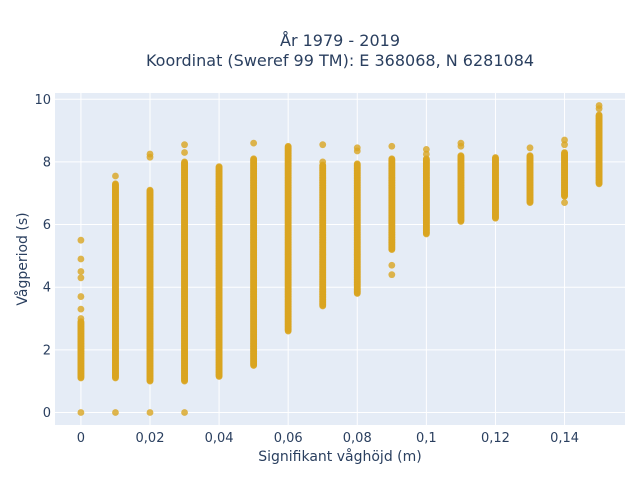  What do you see at coordinates (495, 438) in the screenshot?
I see `x-tick-label: 0,12` at bounding box center [495, 438].